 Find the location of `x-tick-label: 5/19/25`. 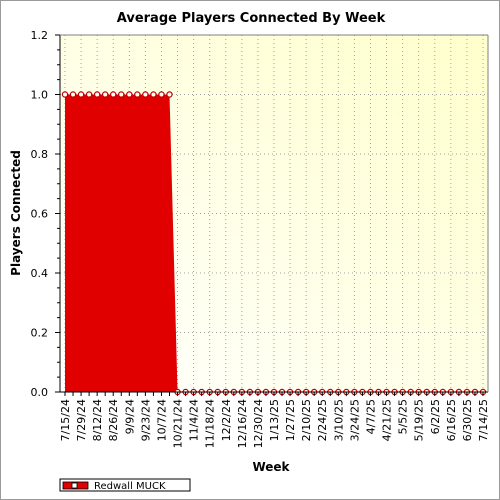

x-tick-label: 5/19/25 is located at coordinates (419, 420).